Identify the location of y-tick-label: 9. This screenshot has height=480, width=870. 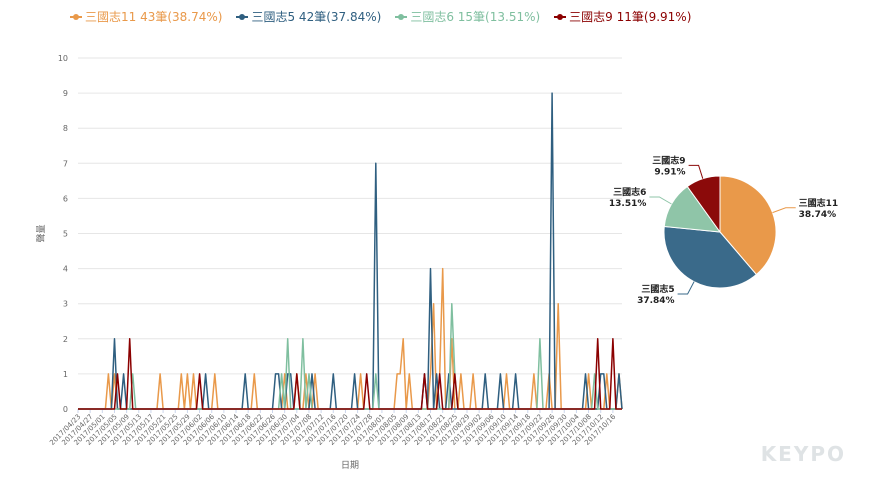
(65, 93).